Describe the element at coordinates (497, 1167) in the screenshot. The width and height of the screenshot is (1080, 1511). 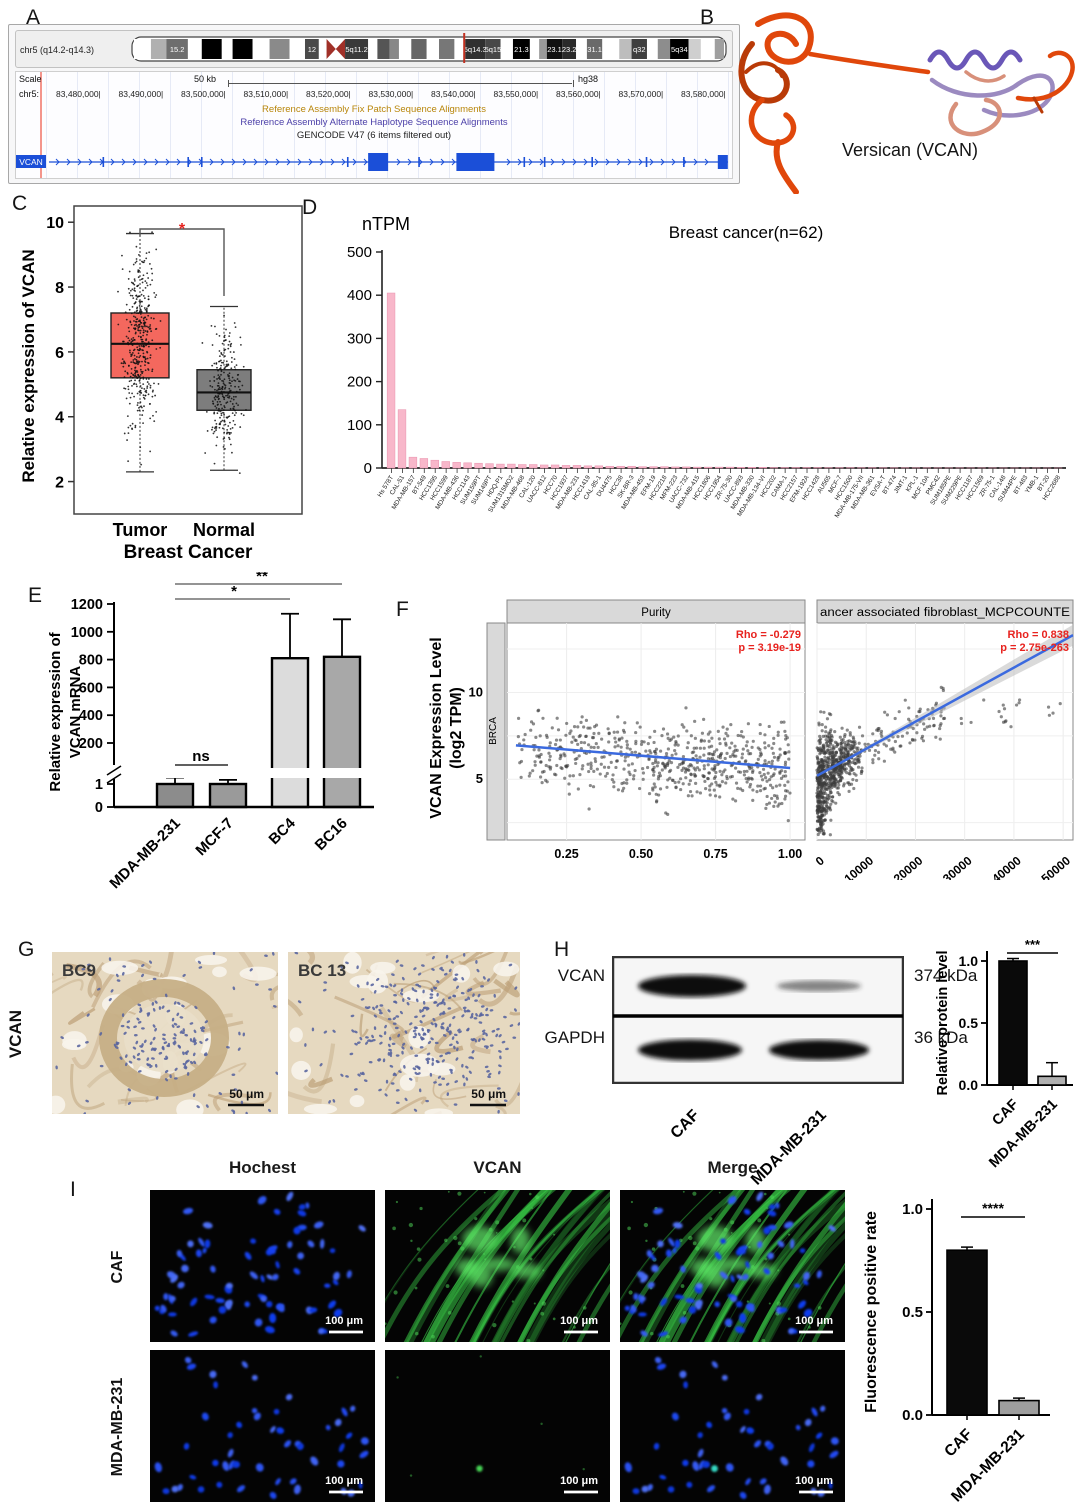
I see `if-column-header-vcan: VCAN` at that location.